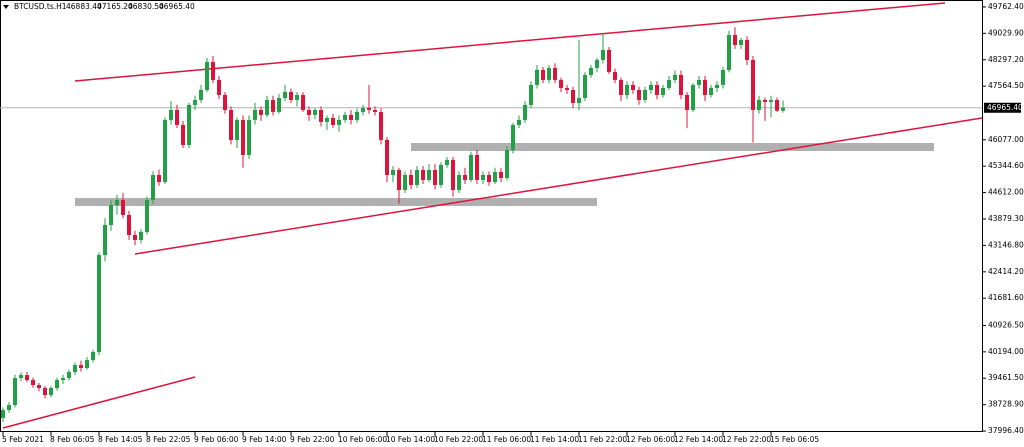  Describe the element at coordinates (1006, 218) in the screenshot. I see `y-tick-label: 43879.30` at that location.